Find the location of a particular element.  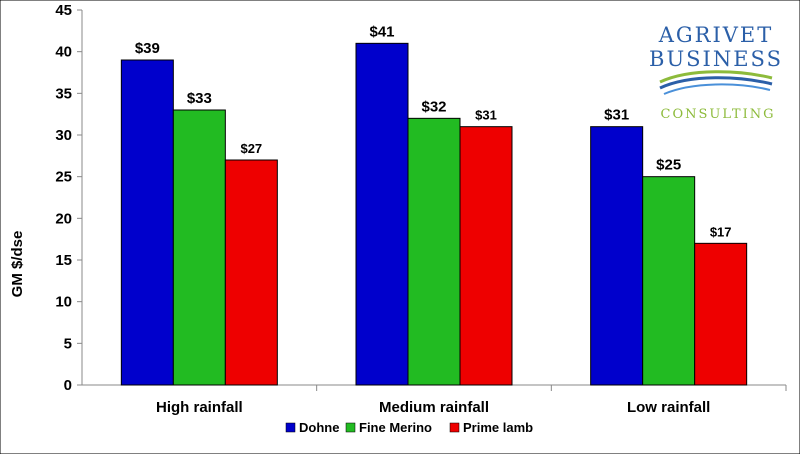

logo-swoosh-blue is located at coordinates (716, 83).